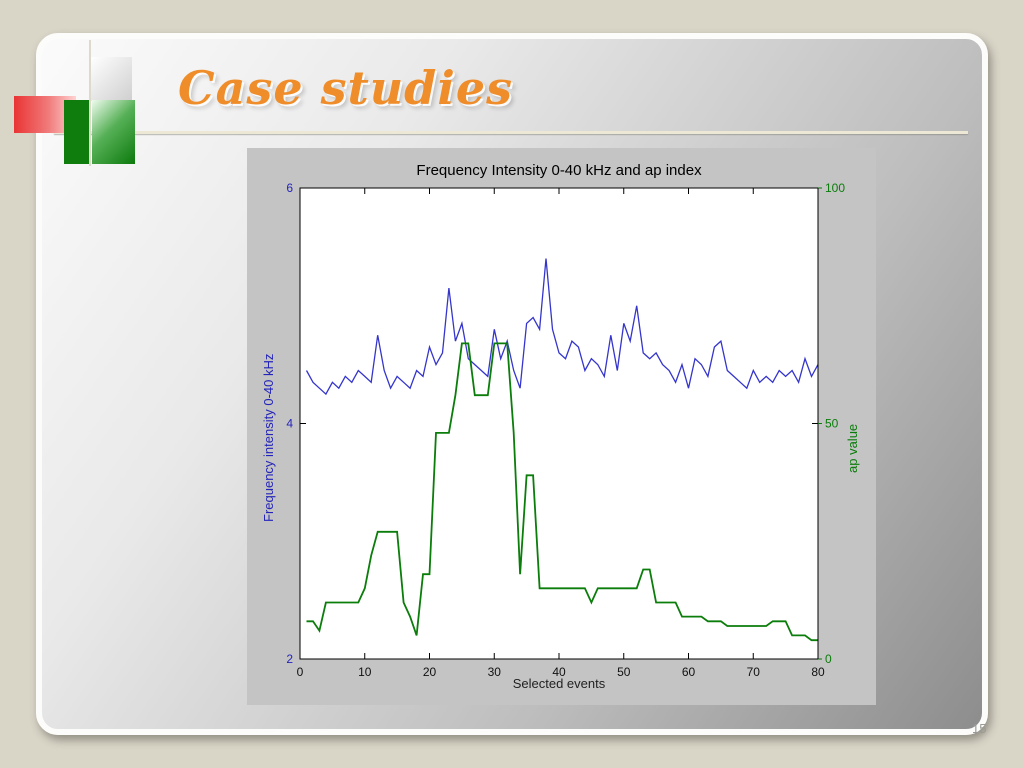  I want to click on title-divider, so click(511, 132).